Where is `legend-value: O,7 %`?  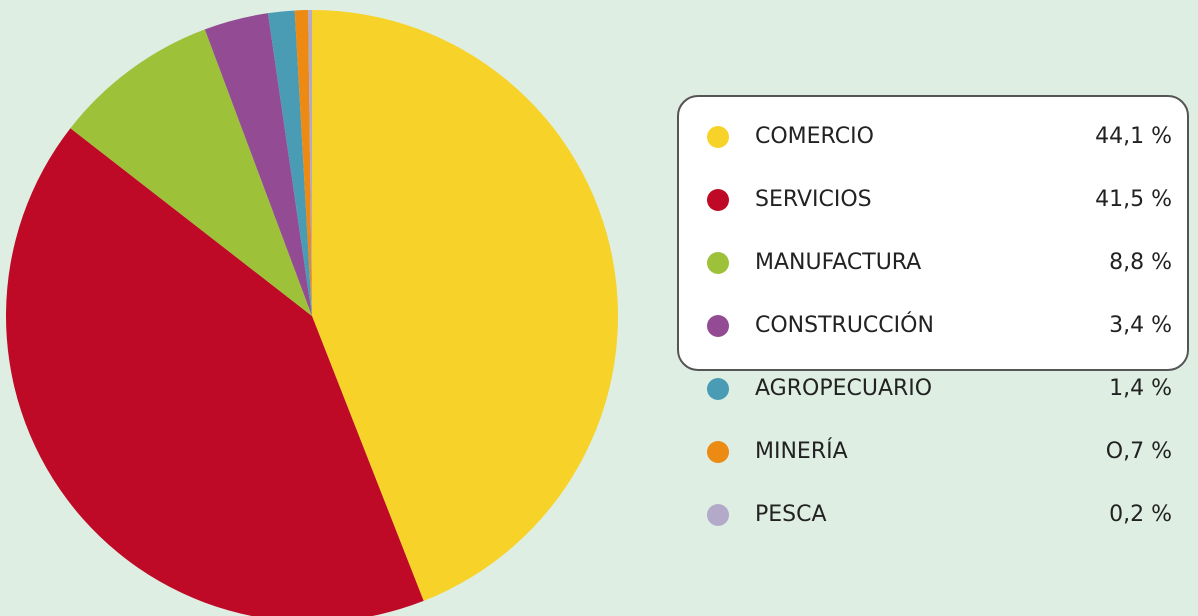 legend-value: O,7 % is located at coordinates (1139, 451).